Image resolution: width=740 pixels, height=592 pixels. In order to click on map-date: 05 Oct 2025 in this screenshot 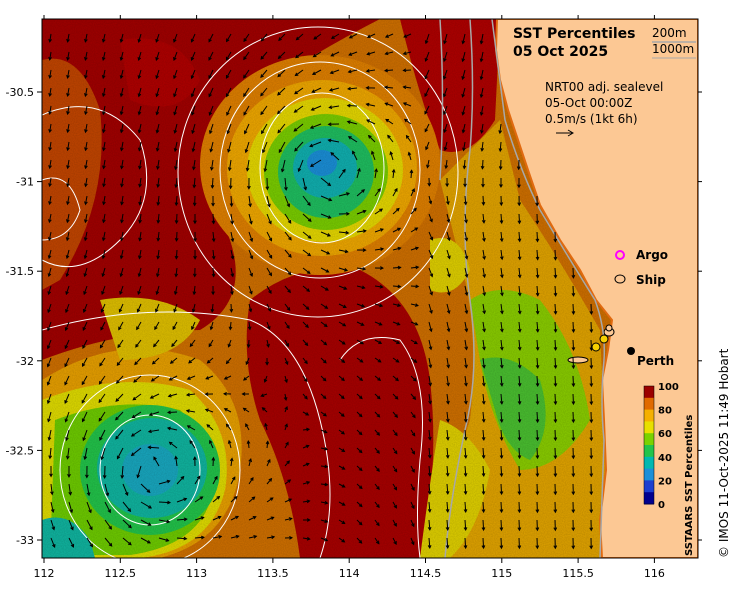, I will do `click(560, 52)`.